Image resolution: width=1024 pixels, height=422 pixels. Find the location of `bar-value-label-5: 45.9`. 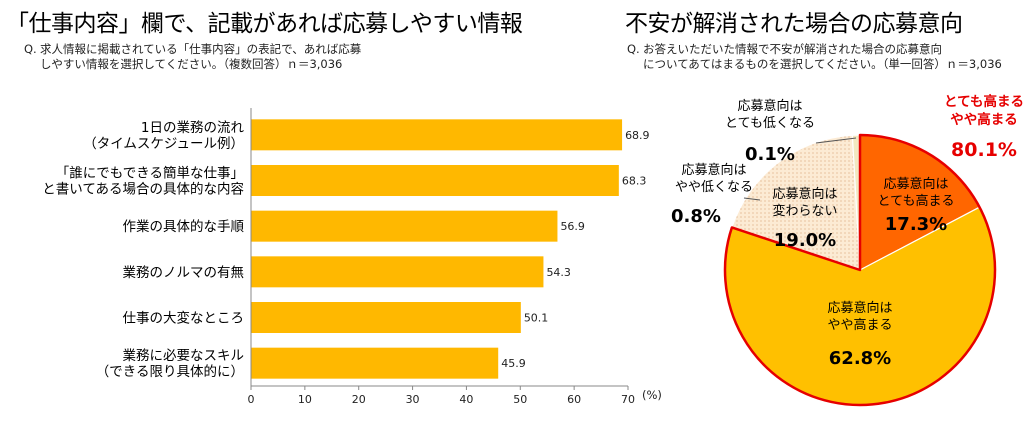

bar-value-label-5: 45.9 is located at coordinates (513, 363).